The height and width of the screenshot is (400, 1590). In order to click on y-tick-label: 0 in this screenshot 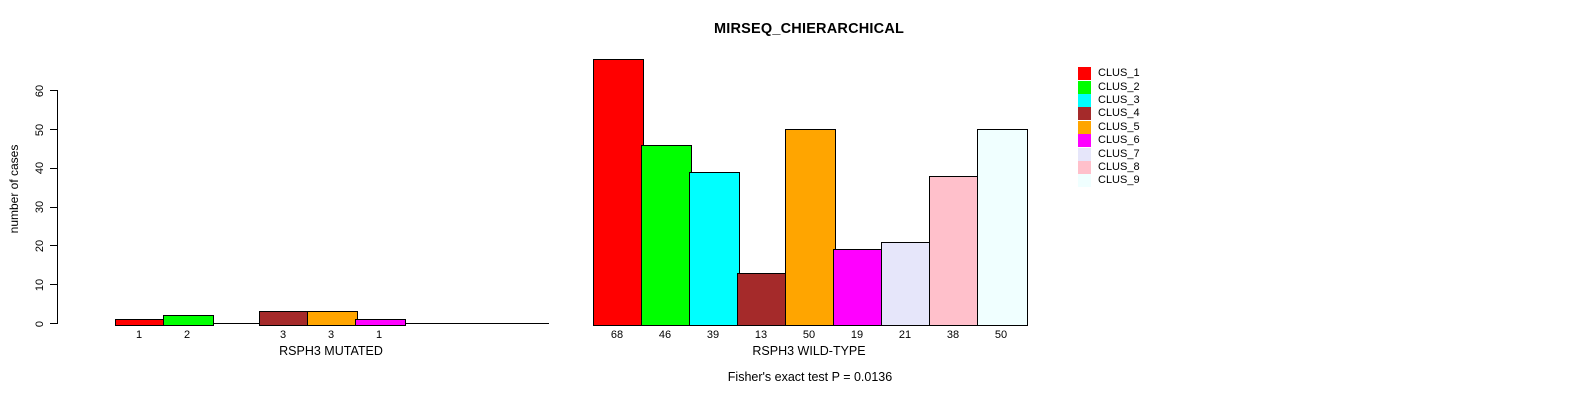, I will do `click(40, 323)`.